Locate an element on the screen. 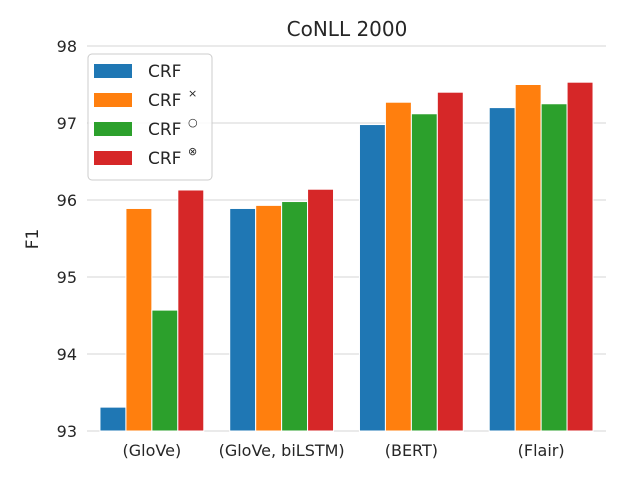 The image size is (640, 480). x-tick-label: (GloVe) is located at coordinates (152, 450).